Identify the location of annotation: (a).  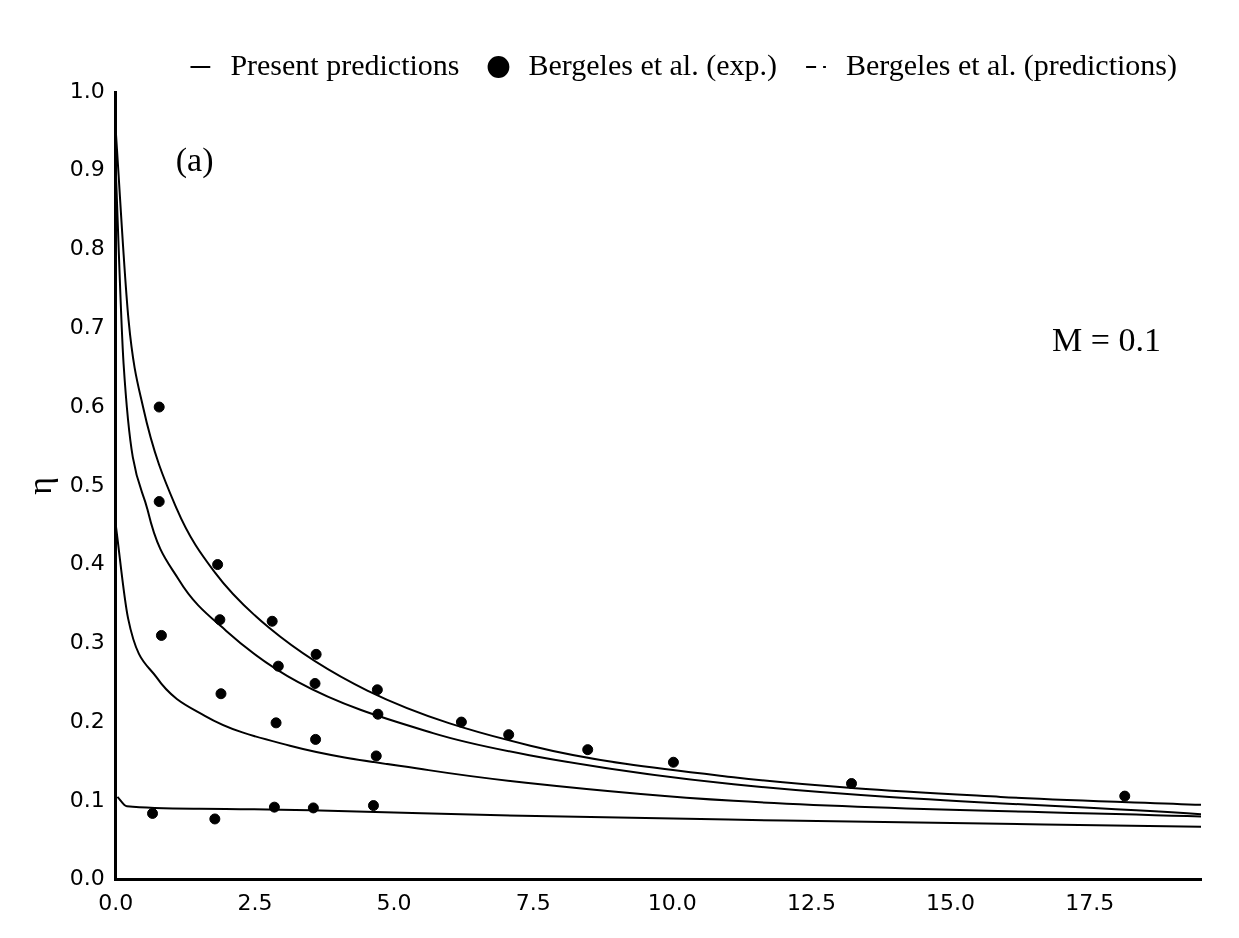
(194, 159).